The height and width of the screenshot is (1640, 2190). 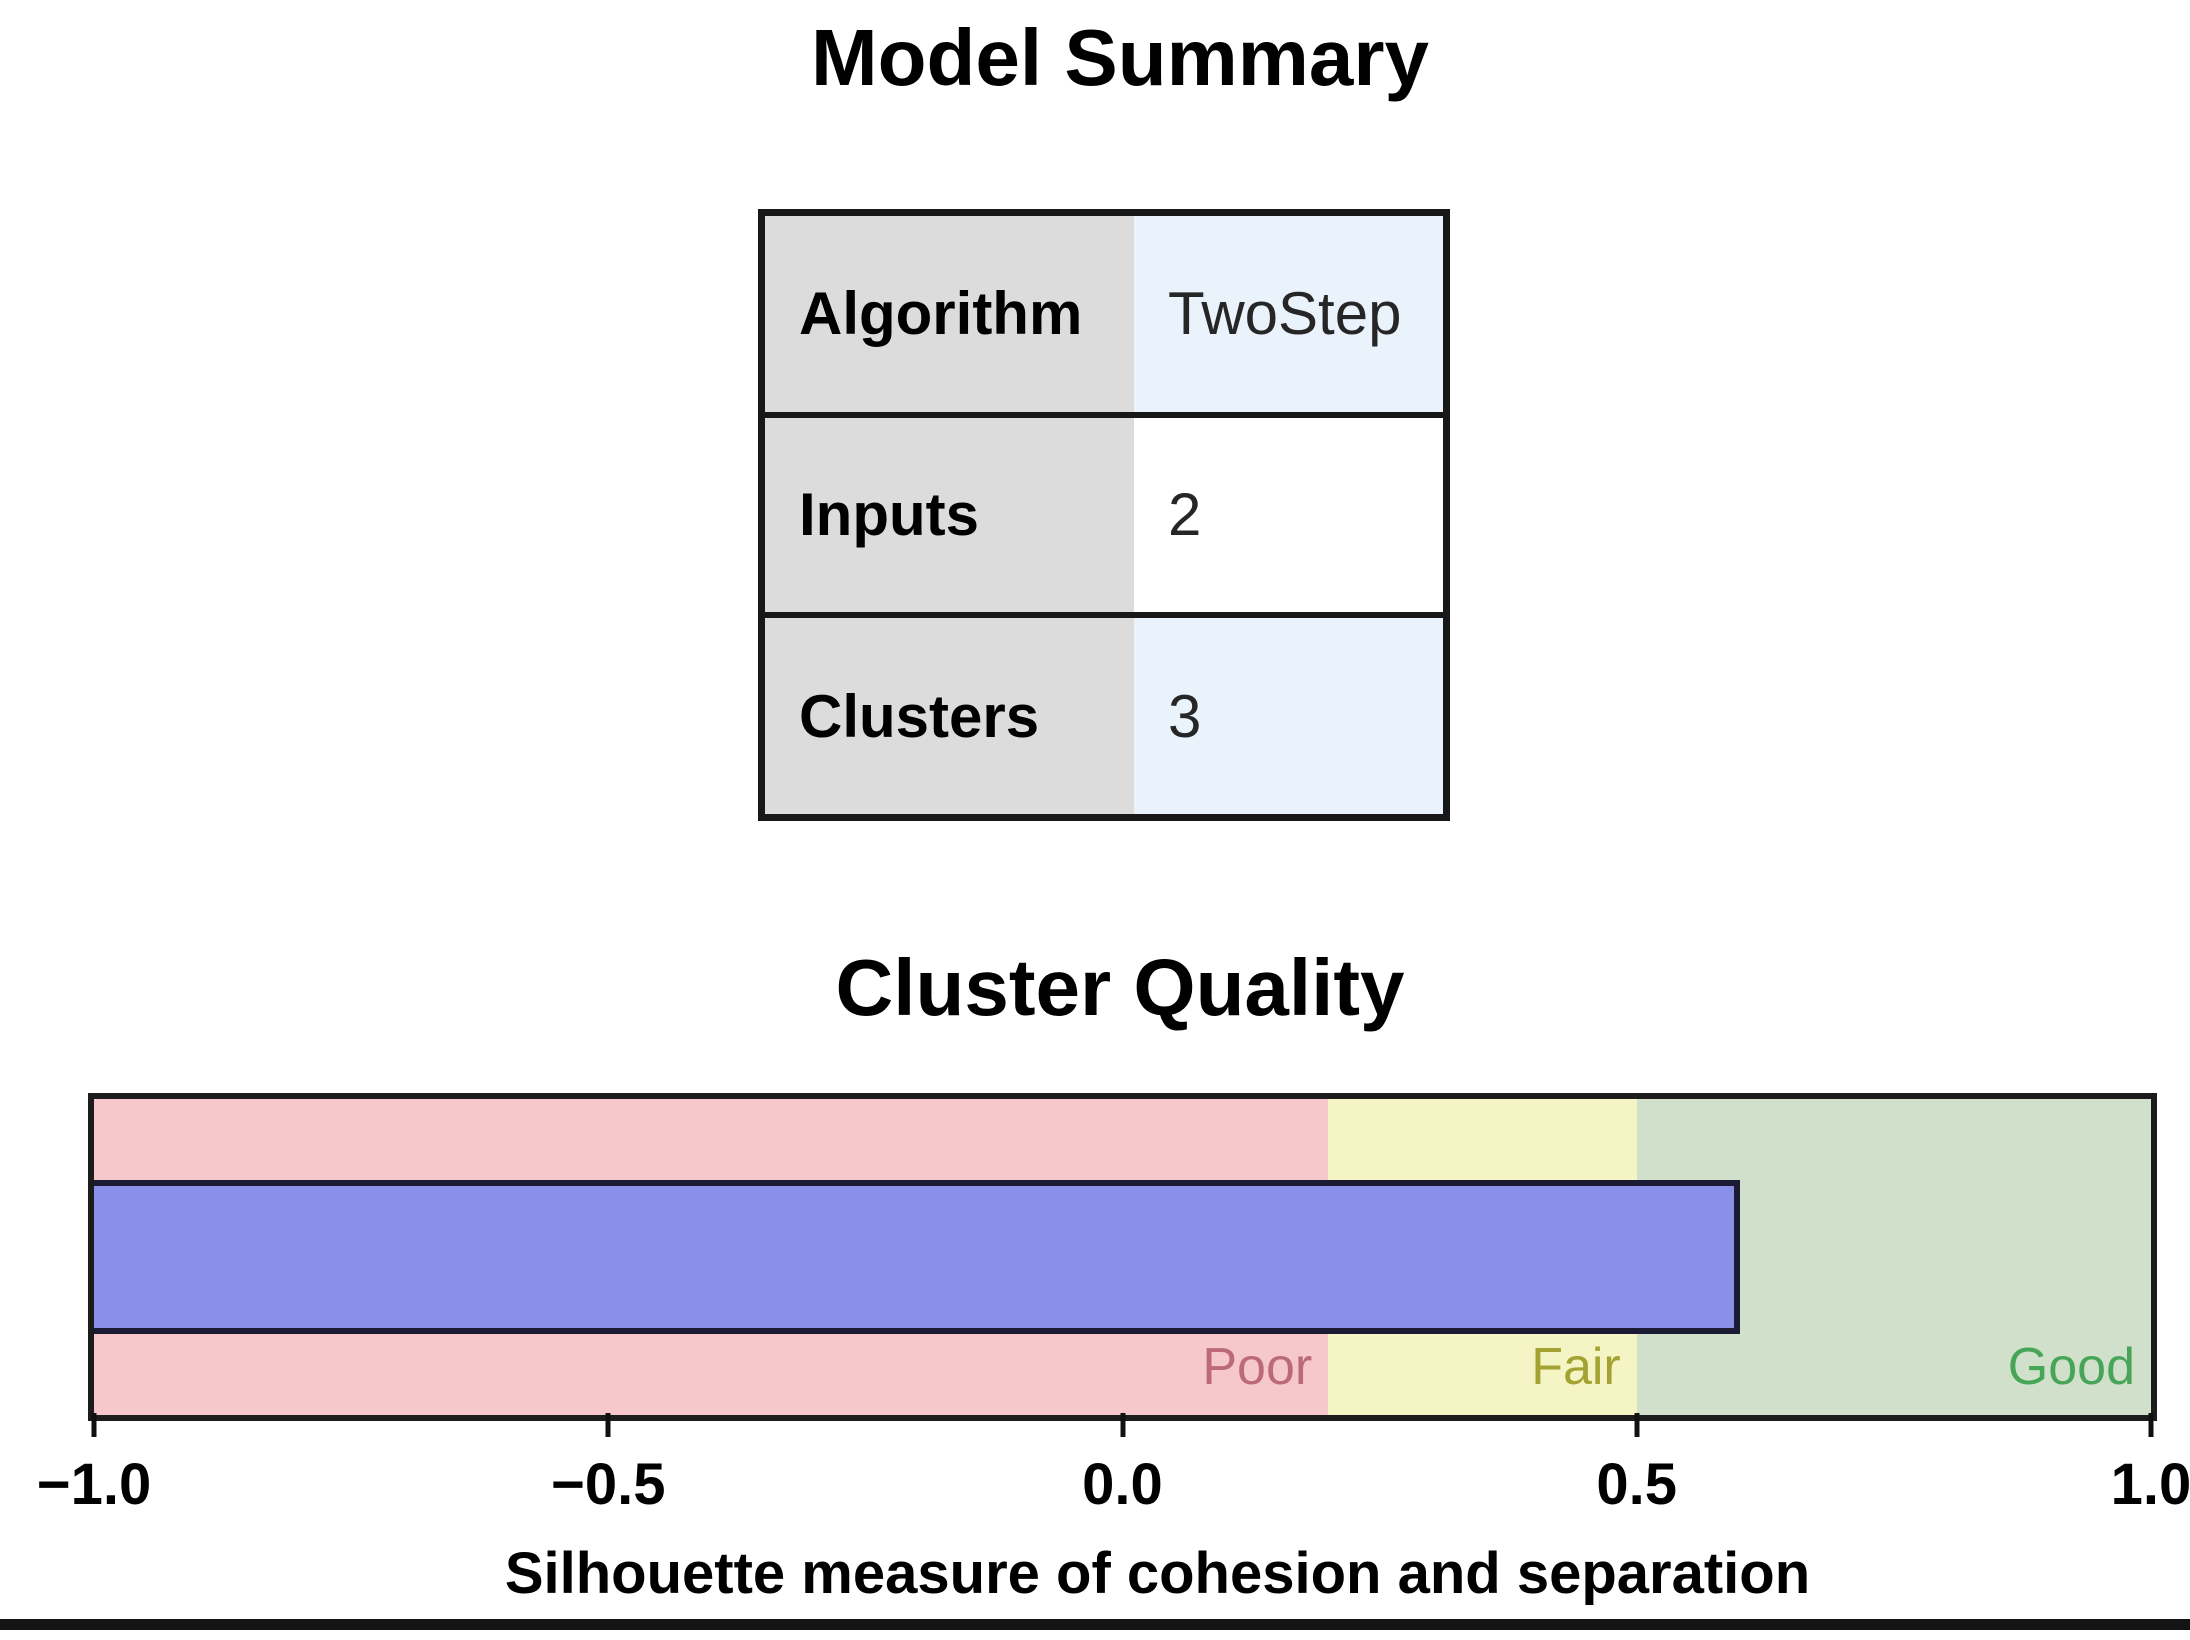 I want to click on fair-zone-label: Fair, so click(x=1576, y=1366).